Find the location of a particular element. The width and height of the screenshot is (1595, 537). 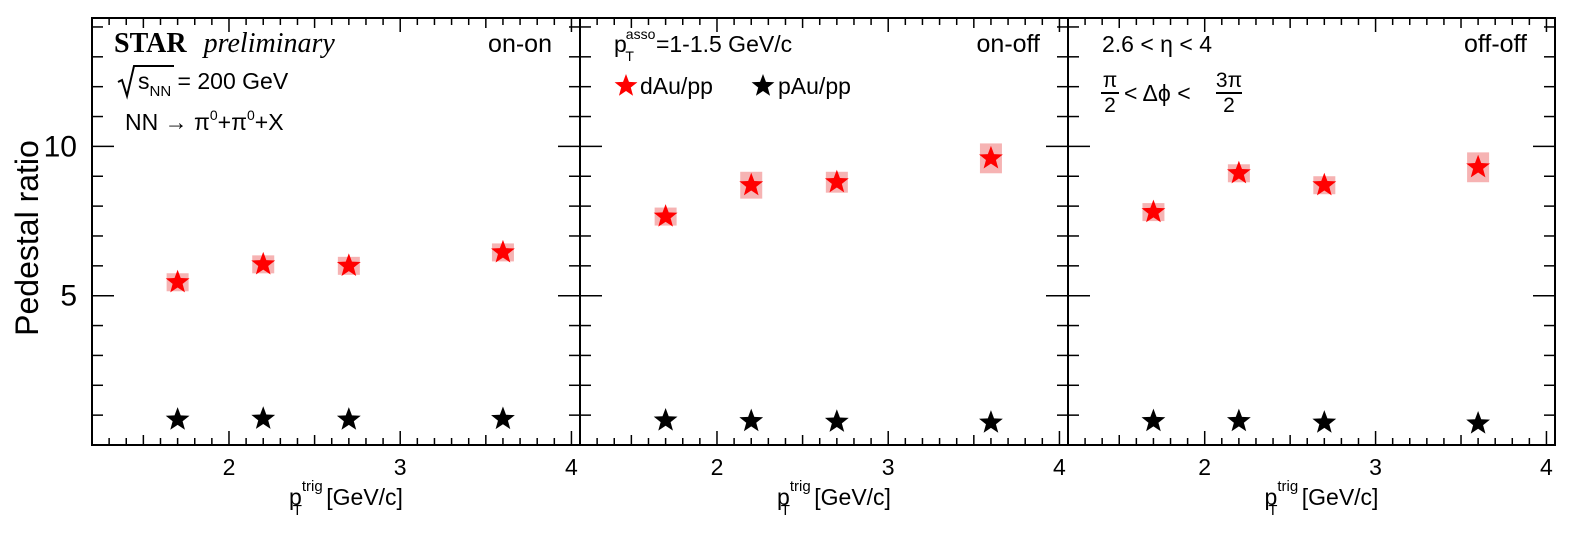

dphi-annotation: π 2 < Δϕ < 3π 2 is located at coordinates (1171, 93).